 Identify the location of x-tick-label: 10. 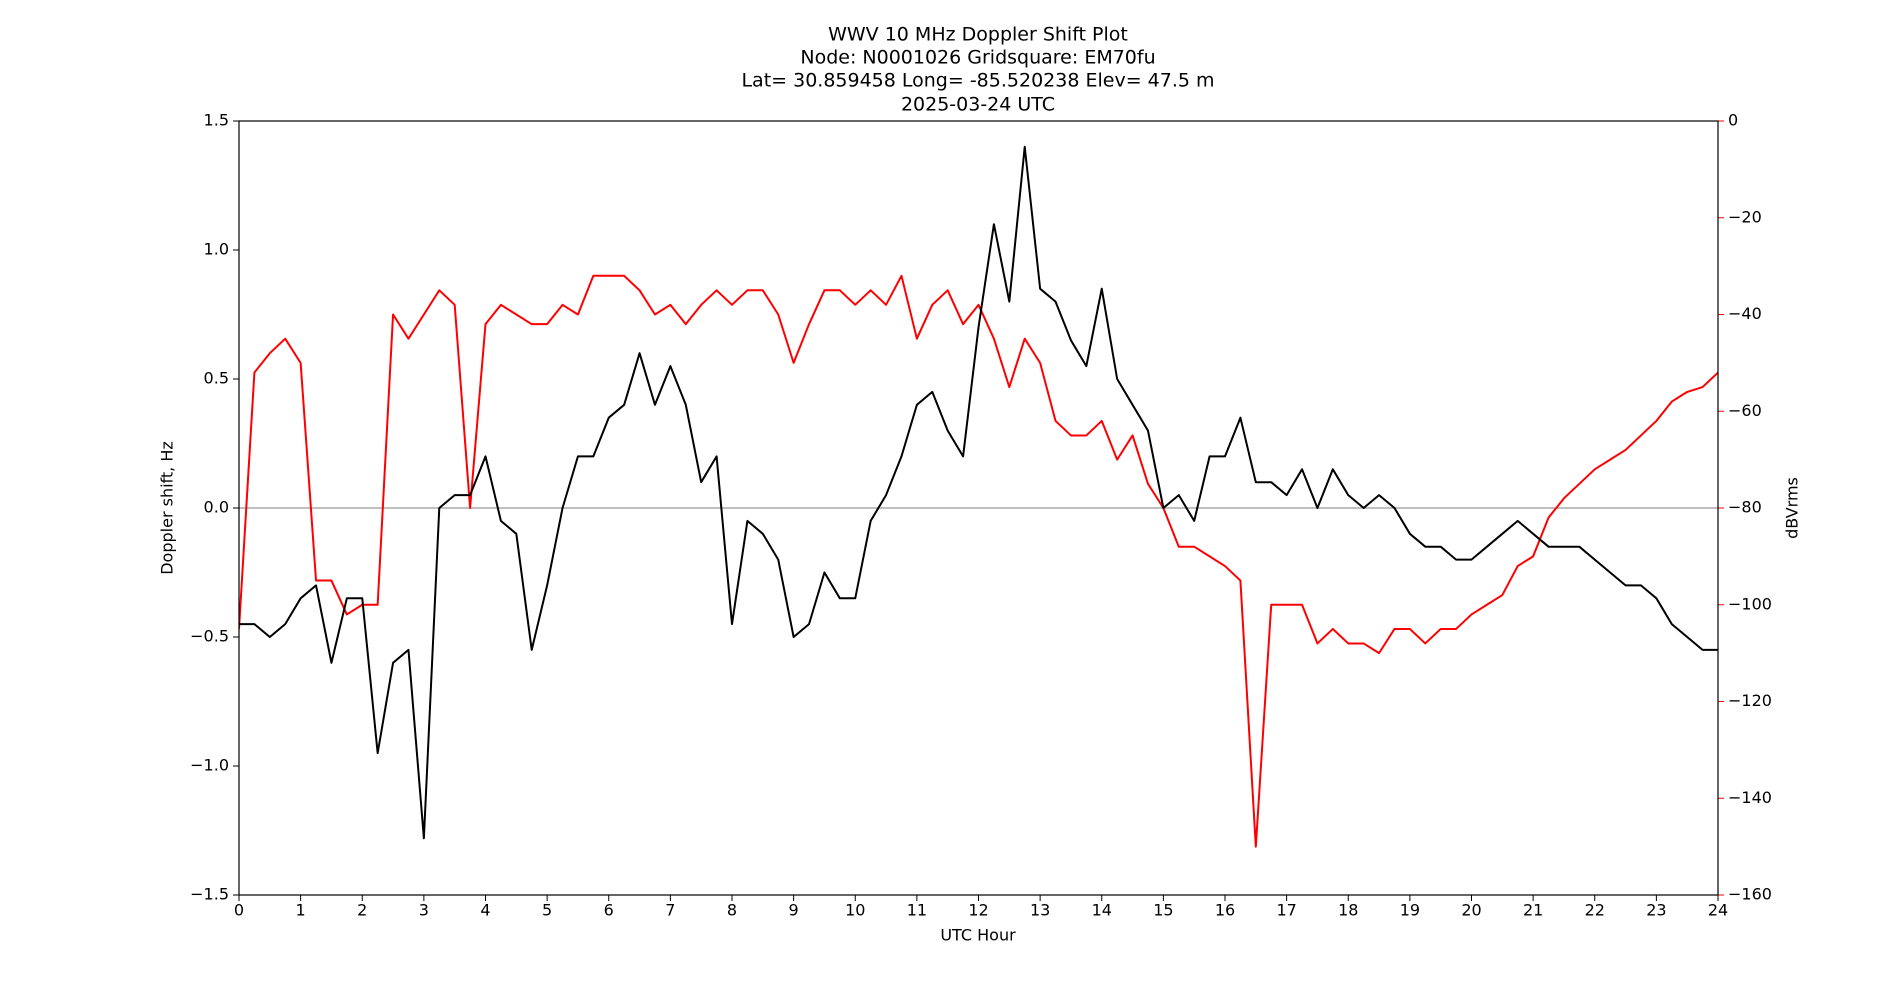
(855, 910).